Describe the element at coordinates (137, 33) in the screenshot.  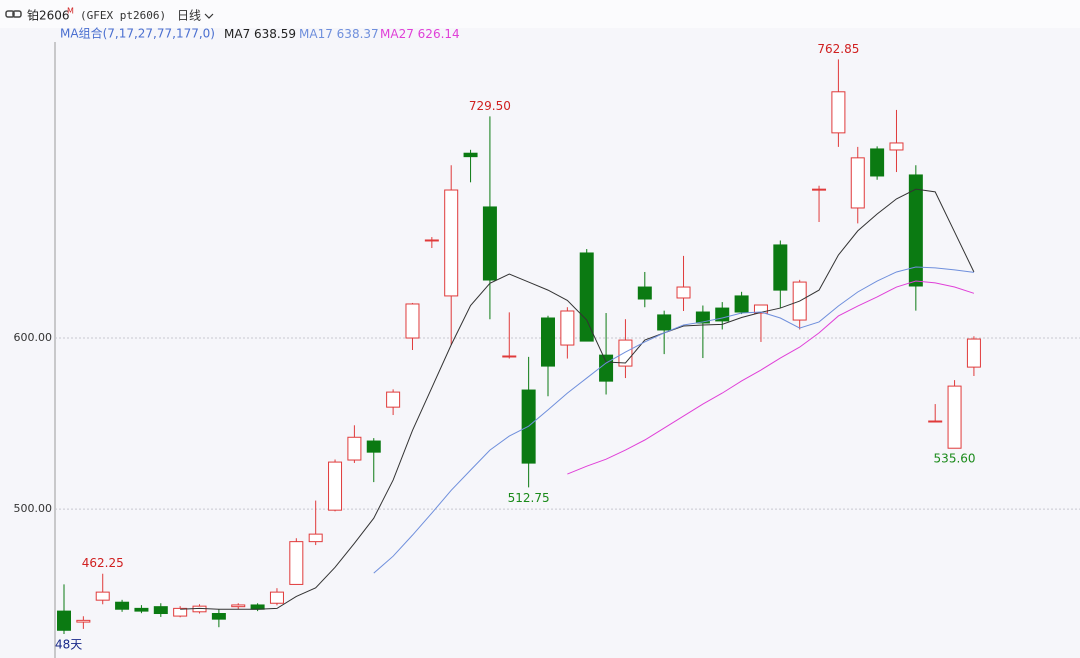
I see `indicator-label: MA组合(7,17,27,77,177,0)` at that location.